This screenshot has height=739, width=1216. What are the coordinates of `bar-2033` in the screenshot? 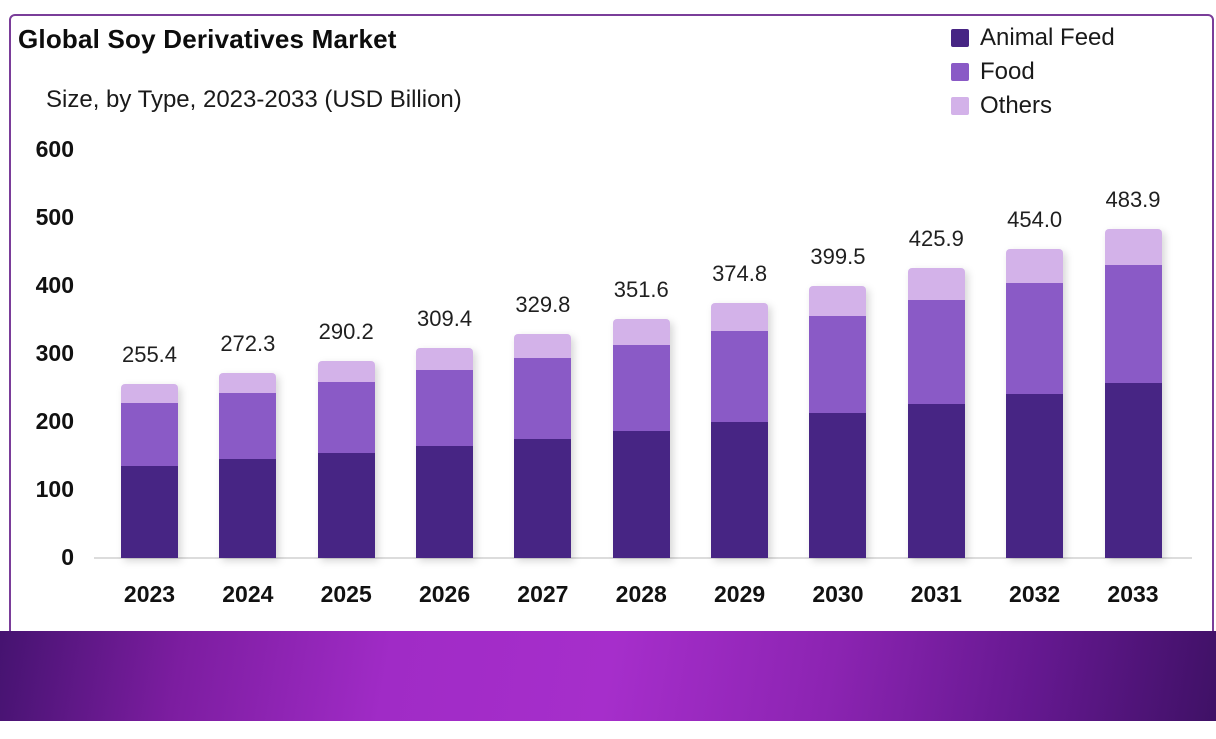 It's located at (1133, 393).